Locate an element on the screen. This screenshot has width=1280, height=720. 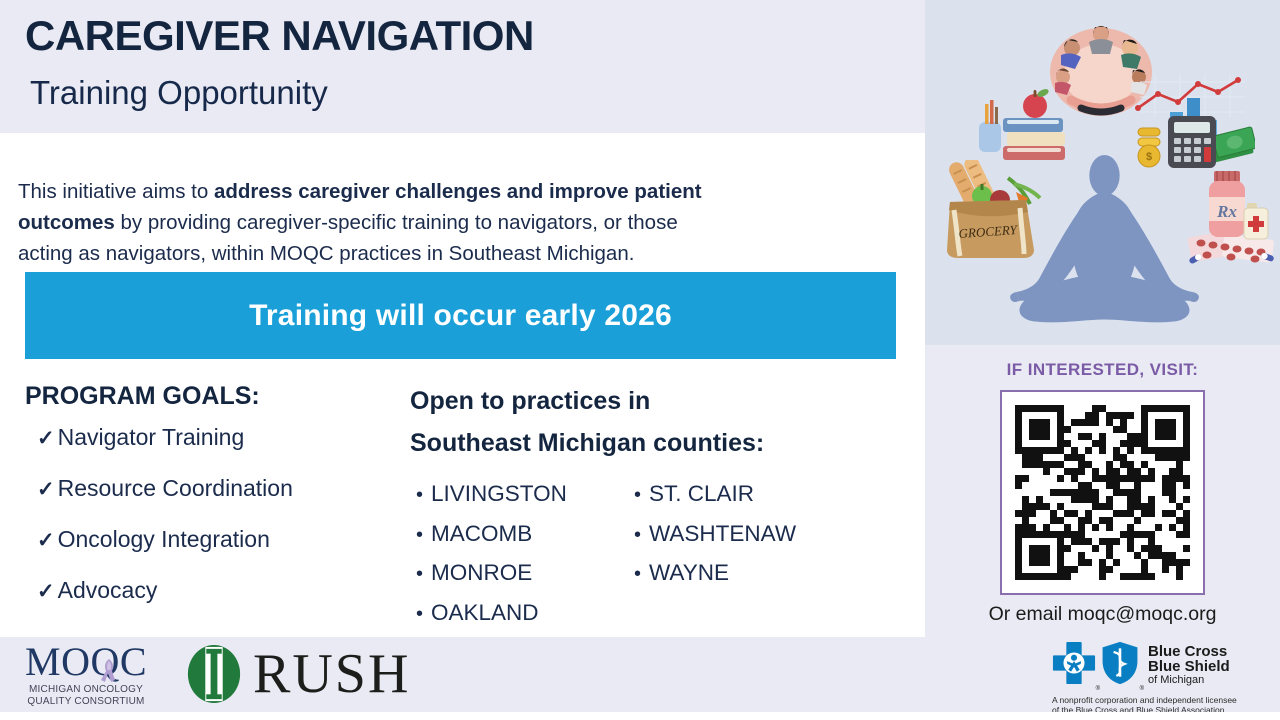
finance-icon: $ is located at coordinates (1195, 121).